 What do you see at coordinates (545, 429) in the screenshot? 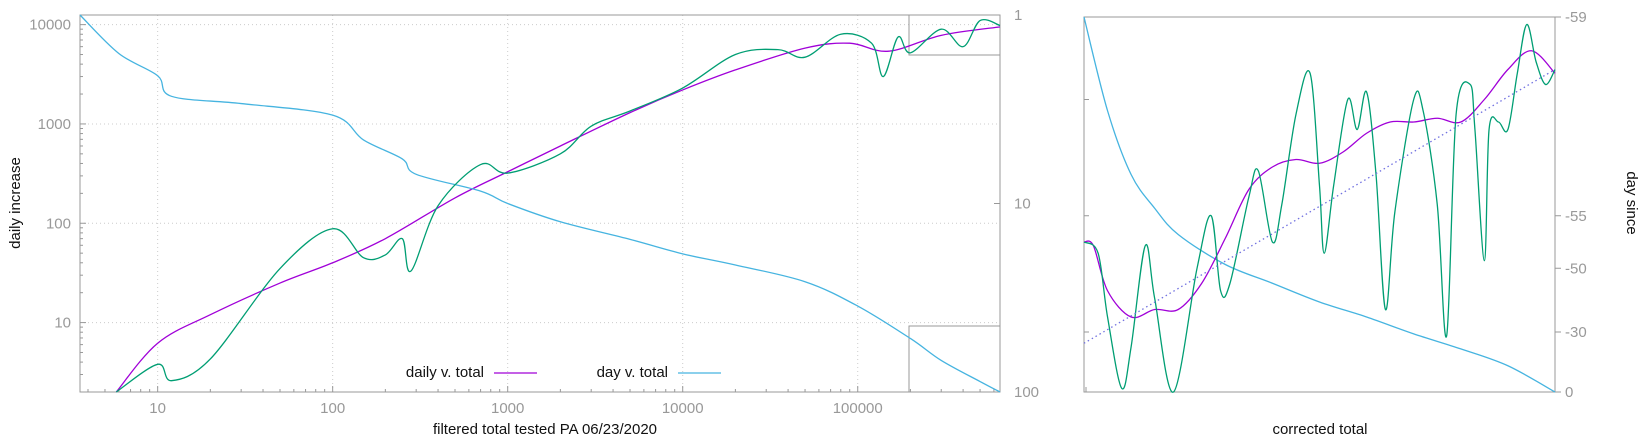
I see `left-x-axis-label: filtered total tested PA 06/23/2020` at bounding box center [545, 429].